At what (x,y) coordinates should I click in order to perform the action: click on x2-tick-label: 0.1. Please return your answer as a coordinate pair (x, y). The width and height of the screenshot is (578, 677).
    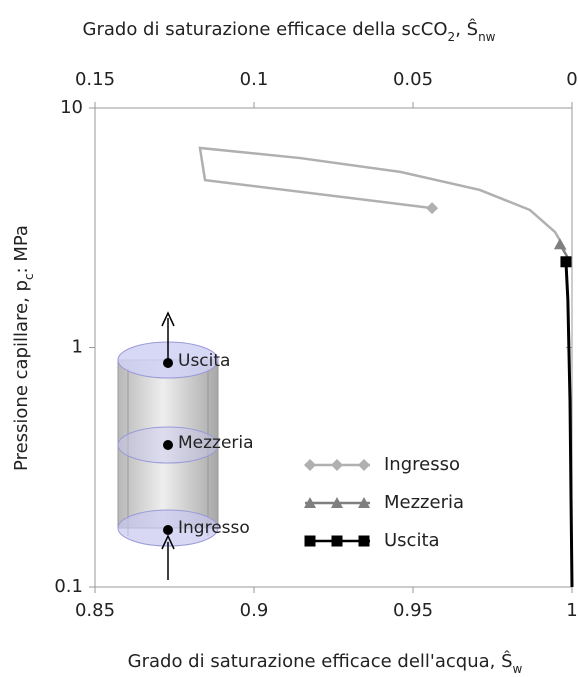
    Looking at the image, I should click on (254, 79).